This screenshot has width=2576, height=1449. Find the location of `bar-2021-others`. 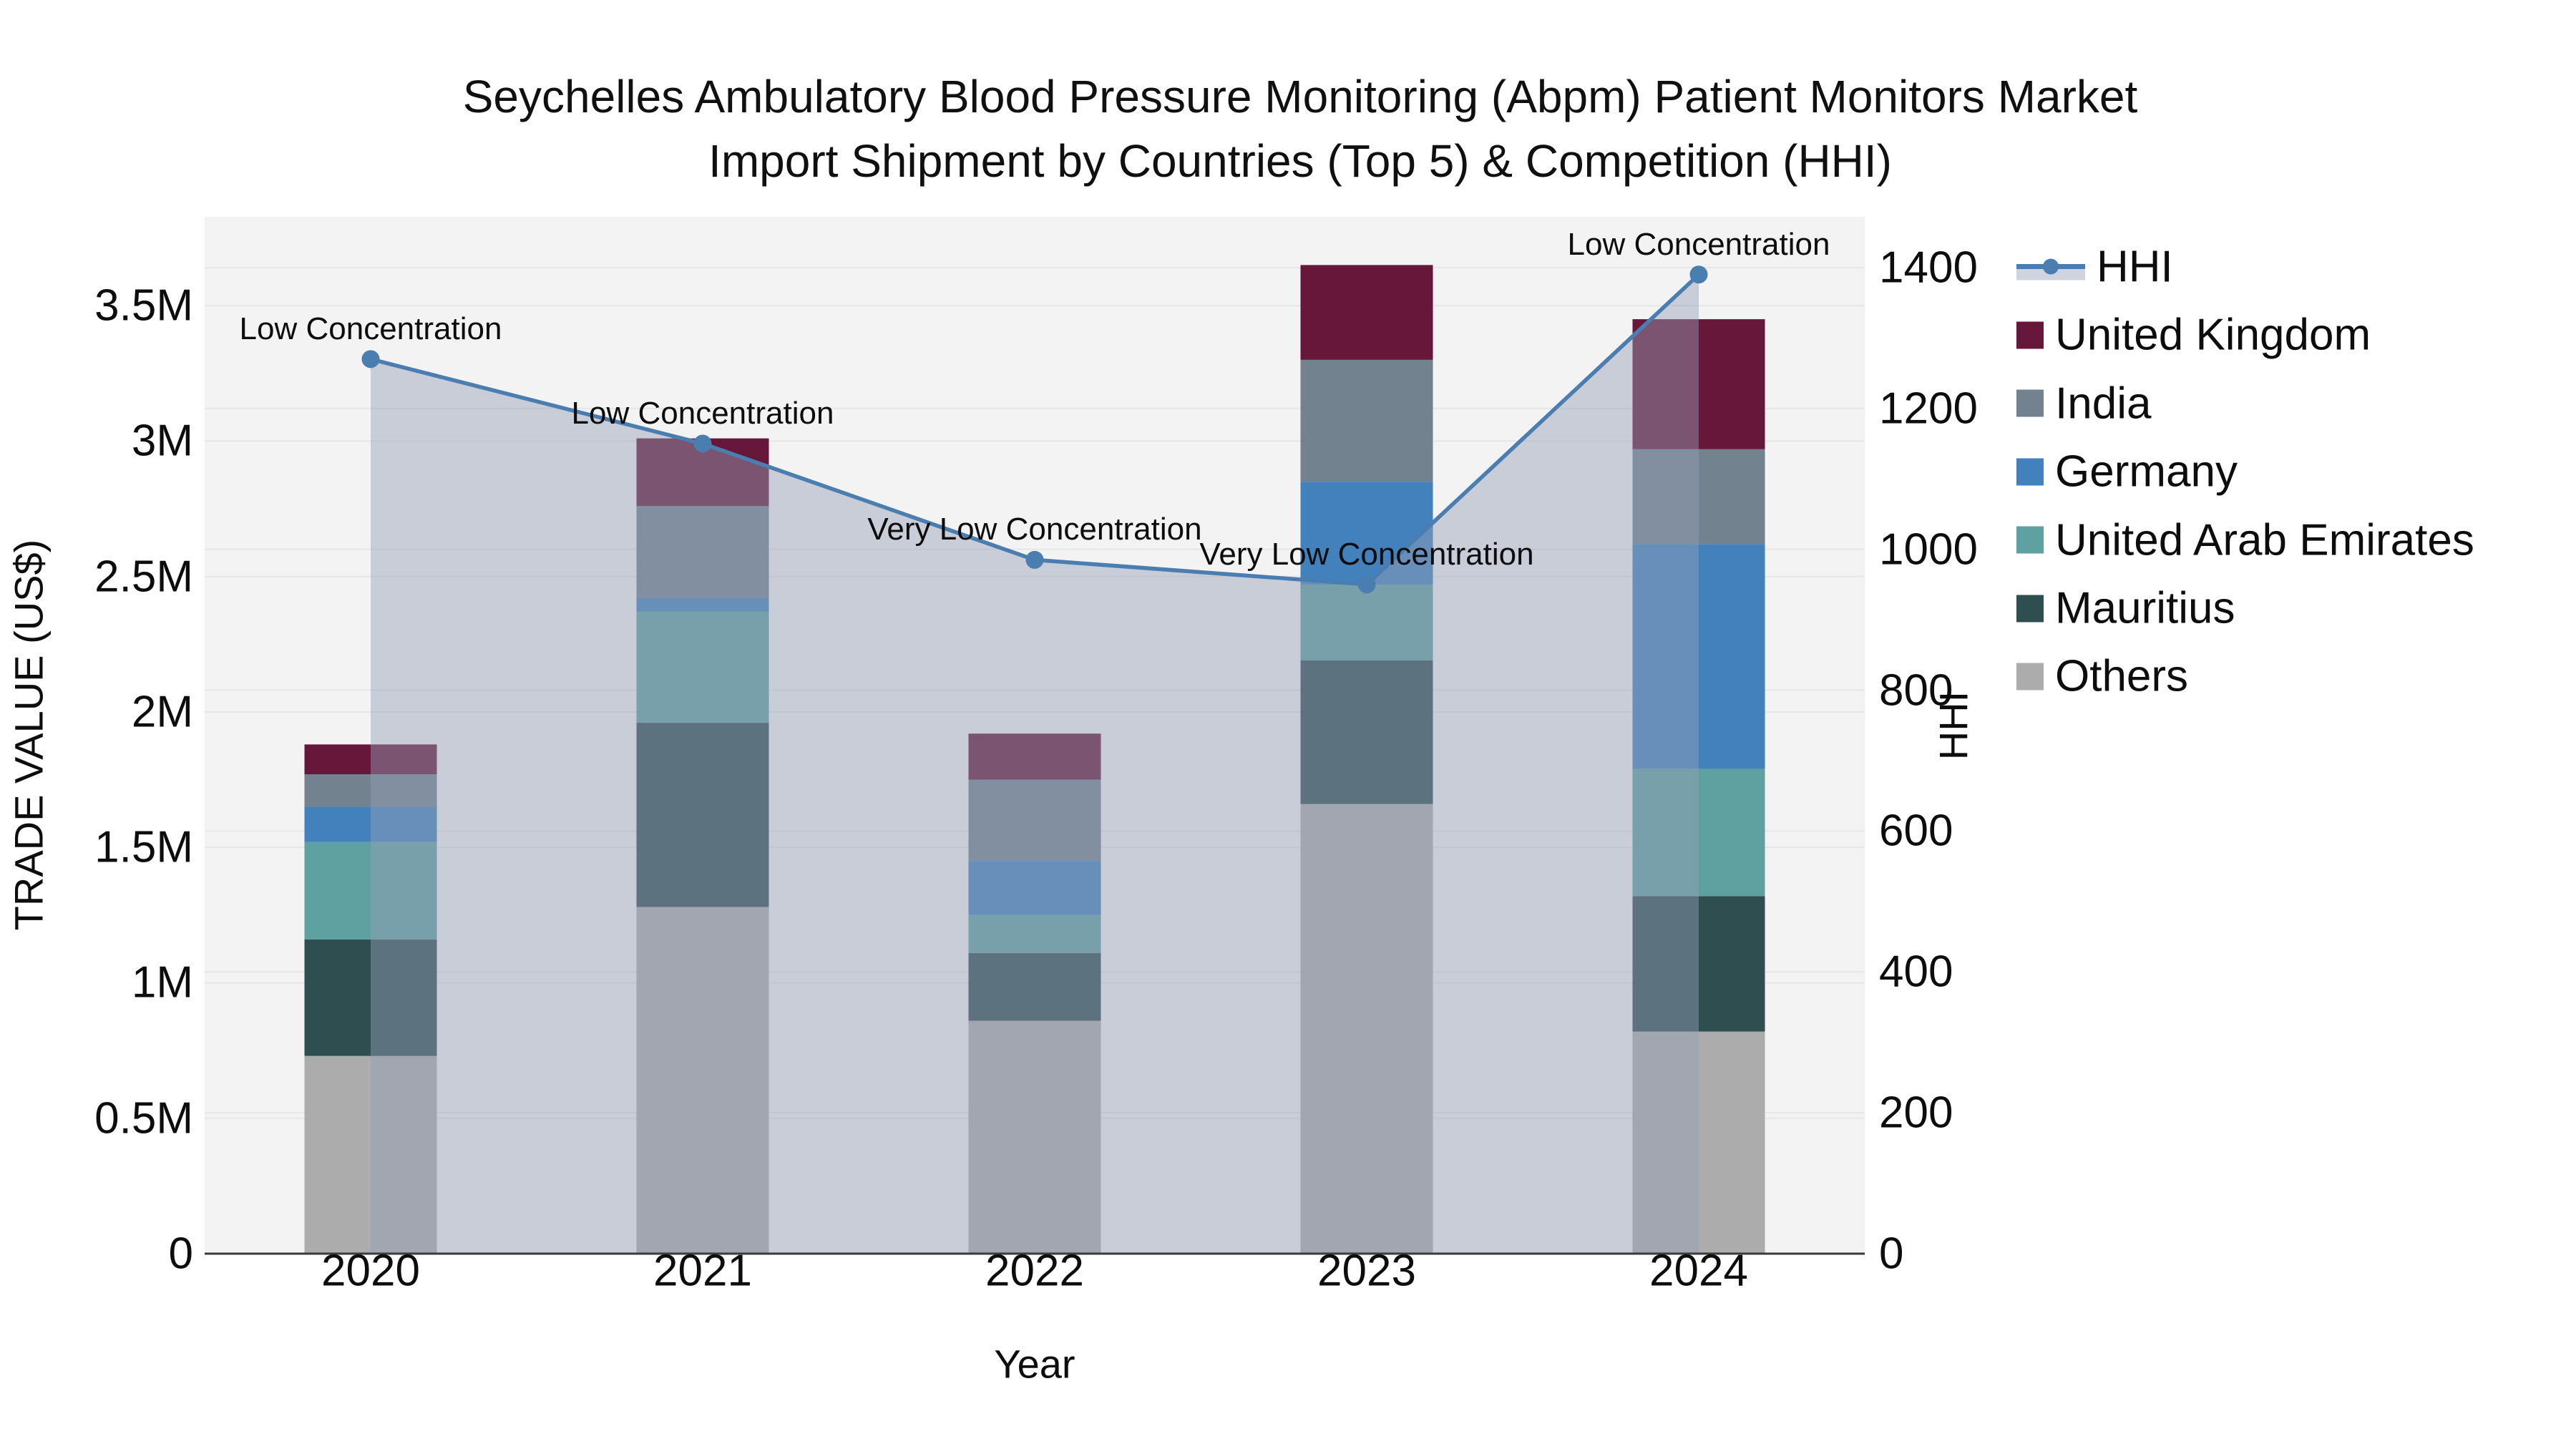

bar-2021-others is located at coordinates (702, 1080).